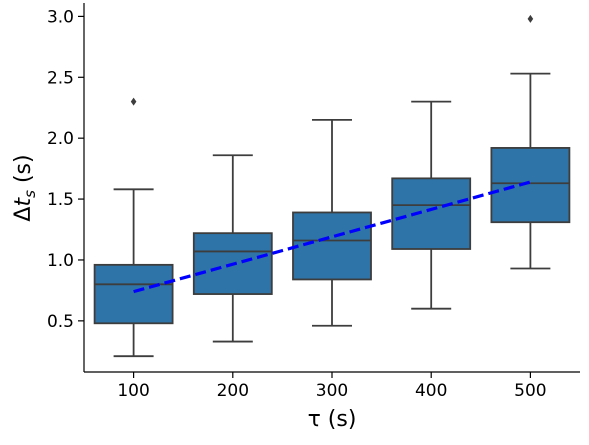  I want to click on x-tick-label: 400, so click(431, 391).